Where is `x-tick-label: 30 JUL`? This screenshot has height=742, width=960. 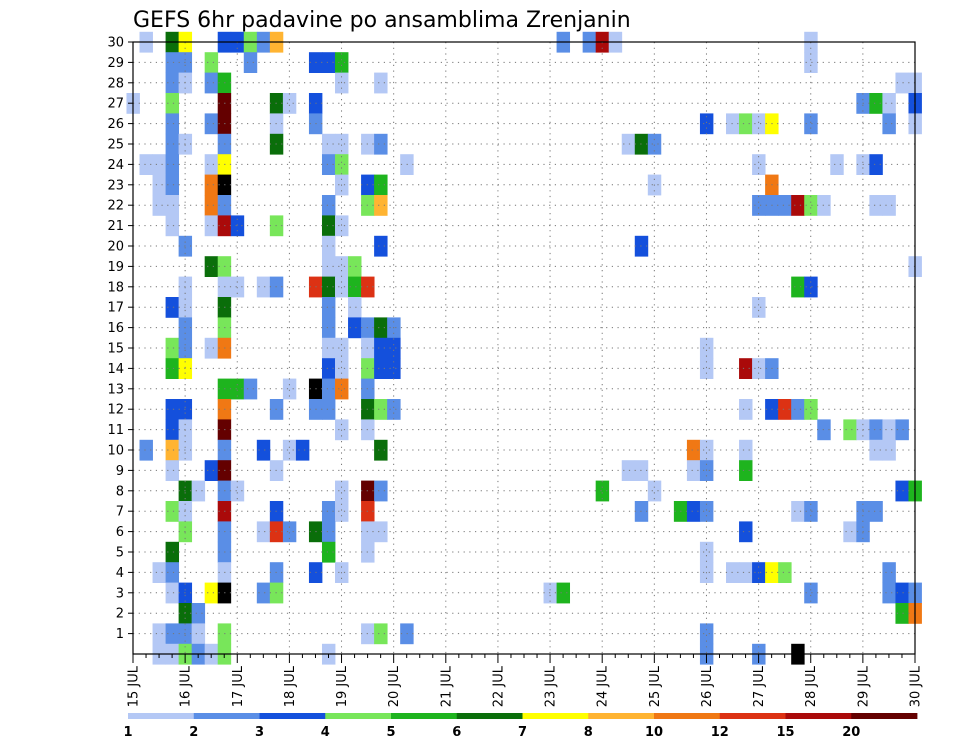 x-tick-label: 30 JUL is located at coordinates (916, 686).